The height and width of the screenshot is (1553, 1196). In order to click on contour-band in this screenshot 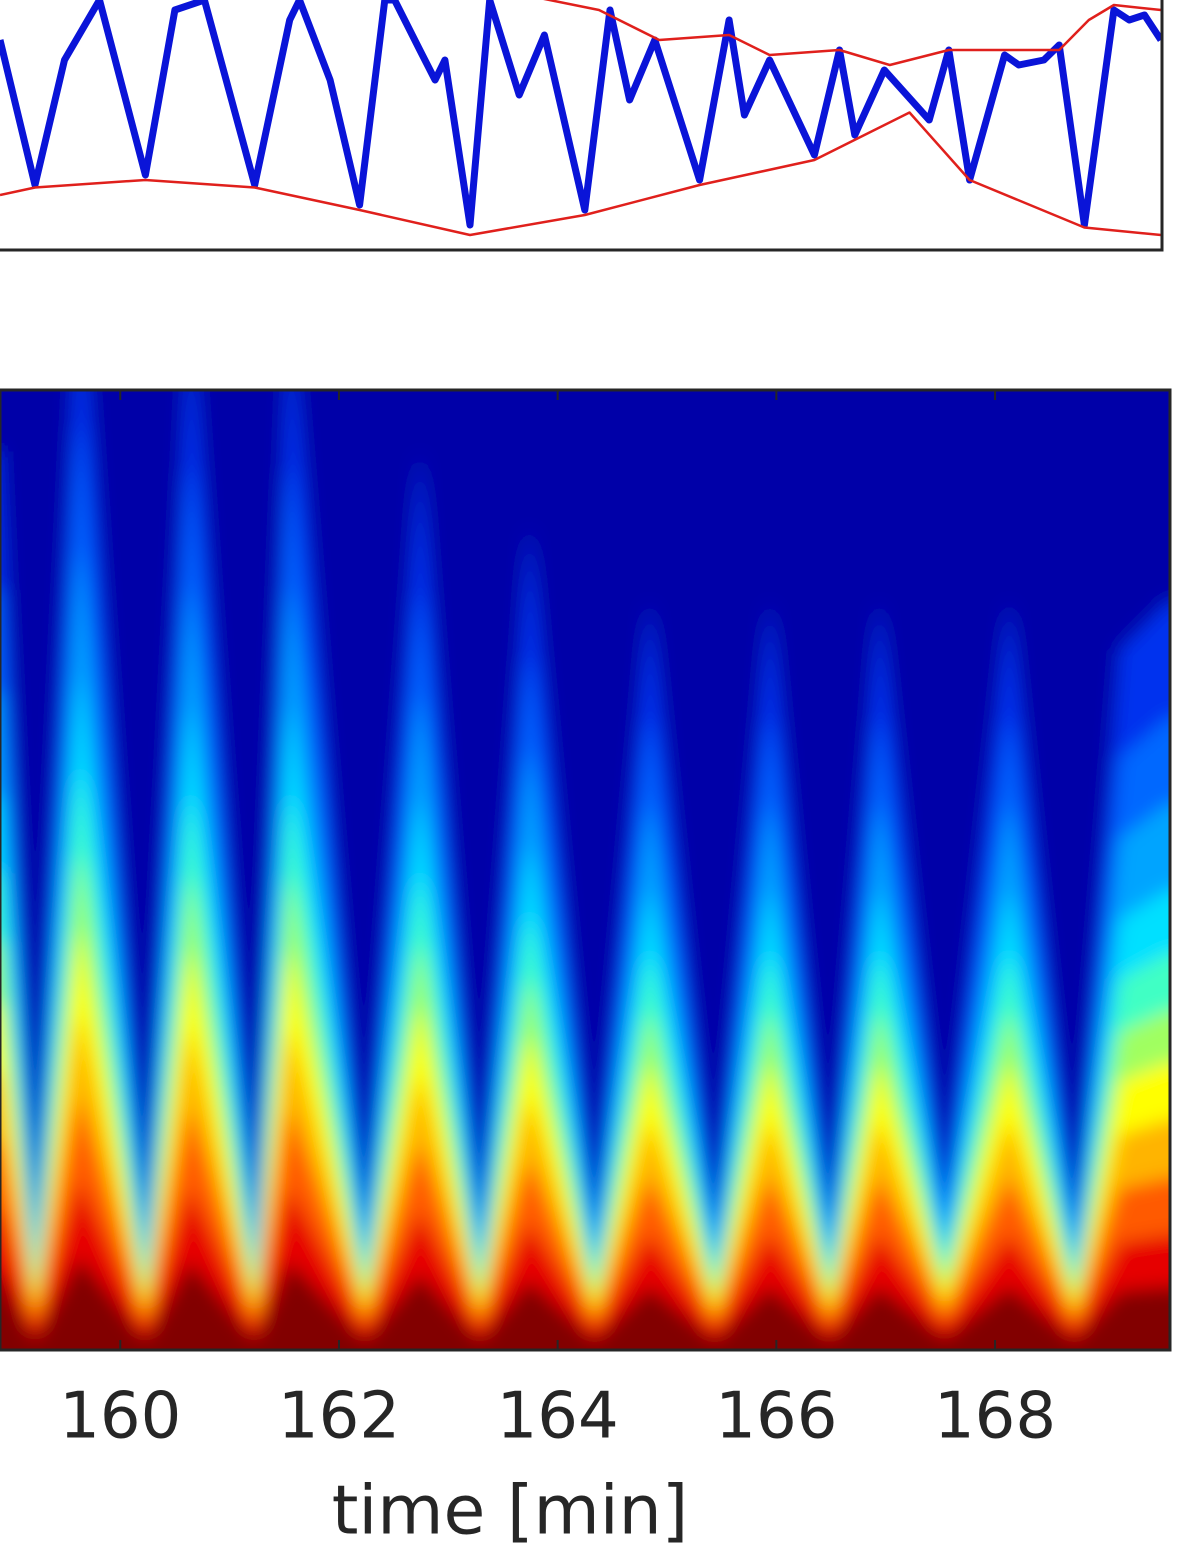, I will do `click(585, 1303)`.